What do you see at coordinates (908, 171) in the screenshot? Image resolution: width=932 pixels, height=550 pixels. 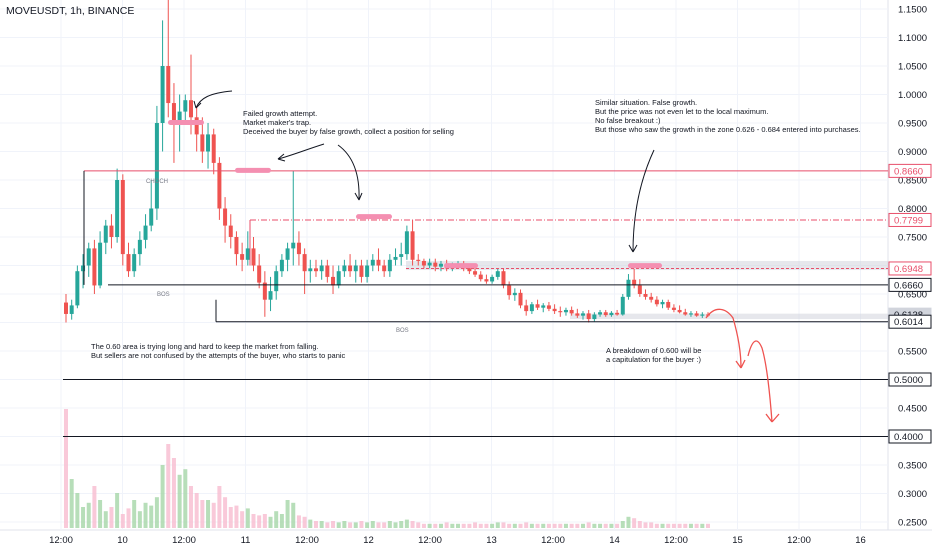 I see `price-label: 0.8660` at bounding box center [908, 171].